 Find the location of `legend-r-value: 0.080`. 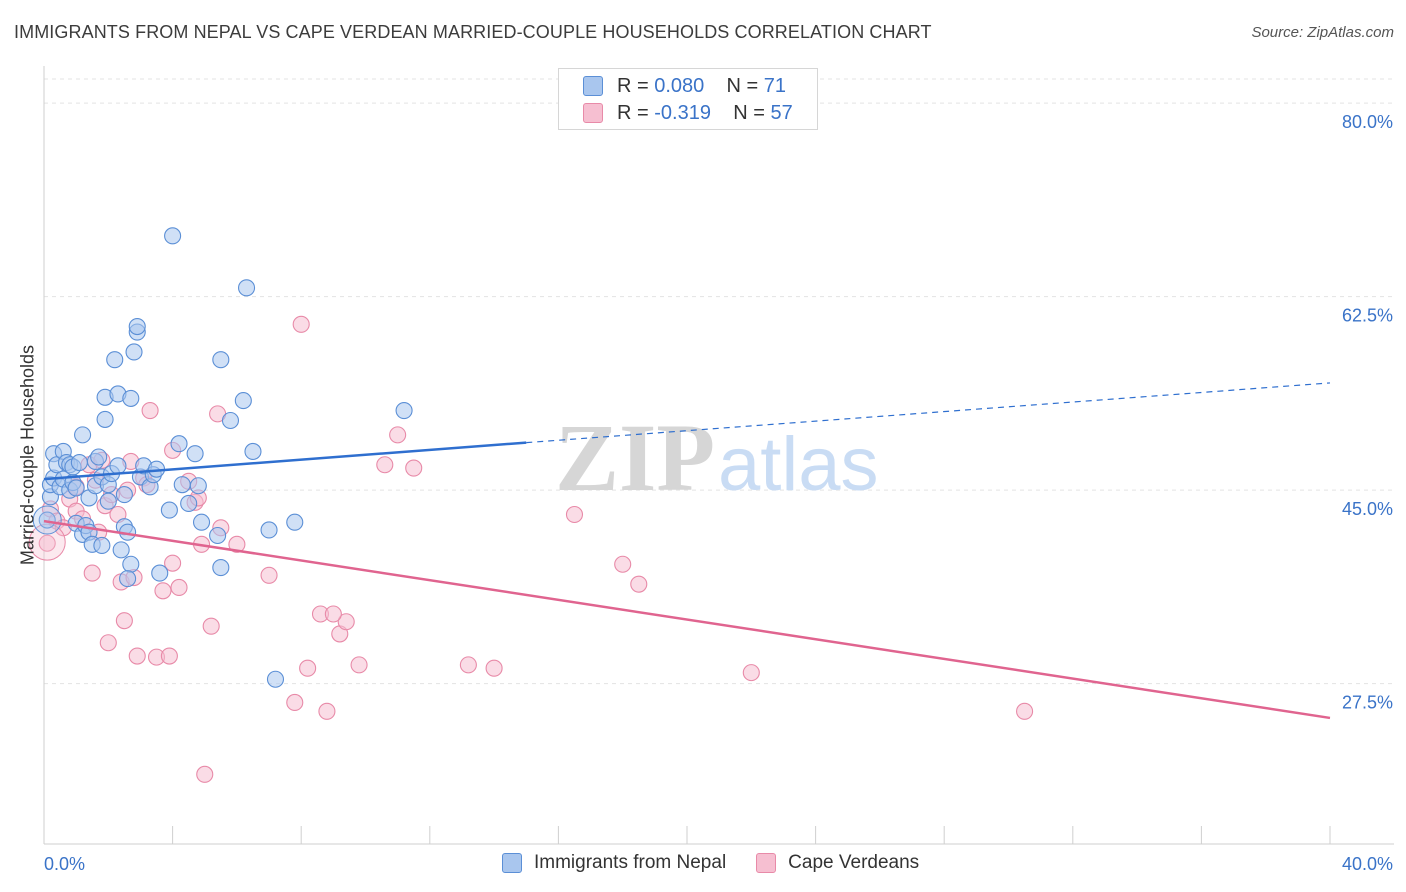

legend-r-value: 0.080 is located at coordinates (679, 85).